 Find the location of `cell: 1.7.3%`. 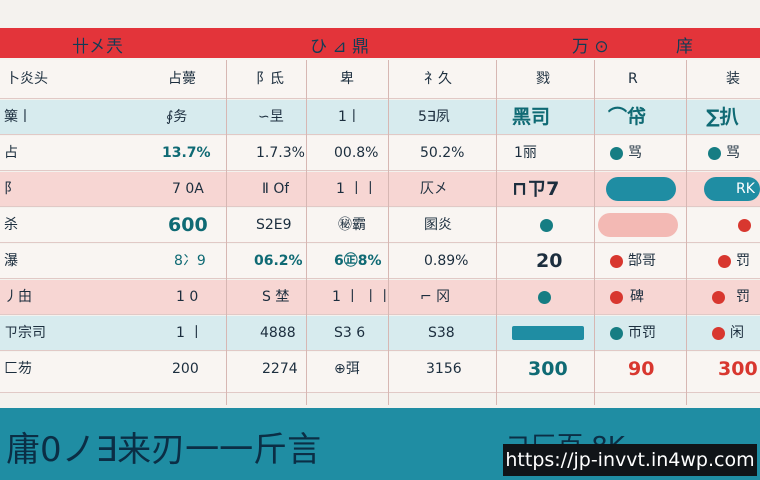

cell: 1.7.3% is located at coordinates (280, 153).